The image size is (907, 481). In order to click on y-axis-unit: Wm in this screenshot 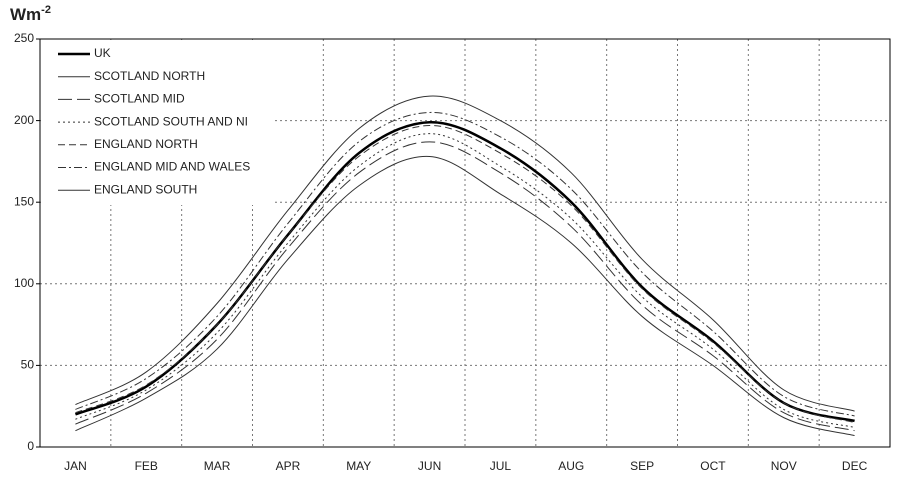, I will do `click(25, 14)`.